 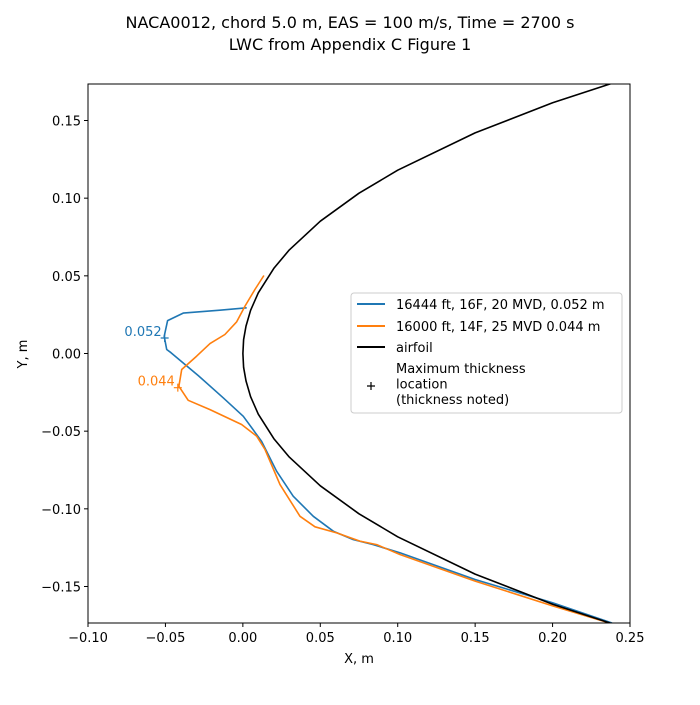 What do you see at coordinates (61, 510) in the screenshot?
I see `y-tick-label: −0.10` at bounding box center [61, 510].